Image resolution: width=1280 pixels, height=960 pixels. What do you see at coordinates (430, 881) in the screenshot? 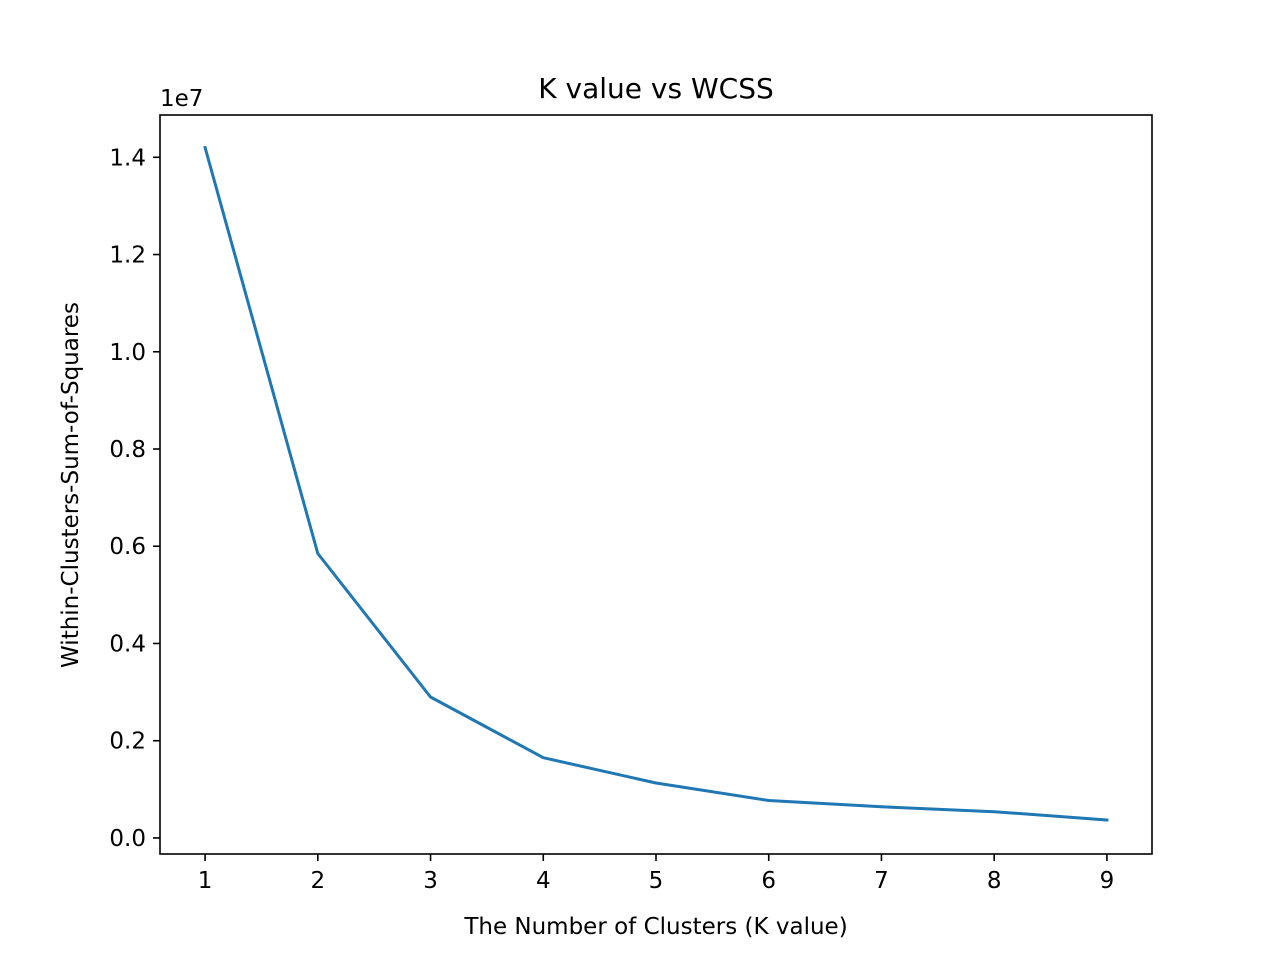
I see `x-tick-label: 3` at bounding box center [430, 881].